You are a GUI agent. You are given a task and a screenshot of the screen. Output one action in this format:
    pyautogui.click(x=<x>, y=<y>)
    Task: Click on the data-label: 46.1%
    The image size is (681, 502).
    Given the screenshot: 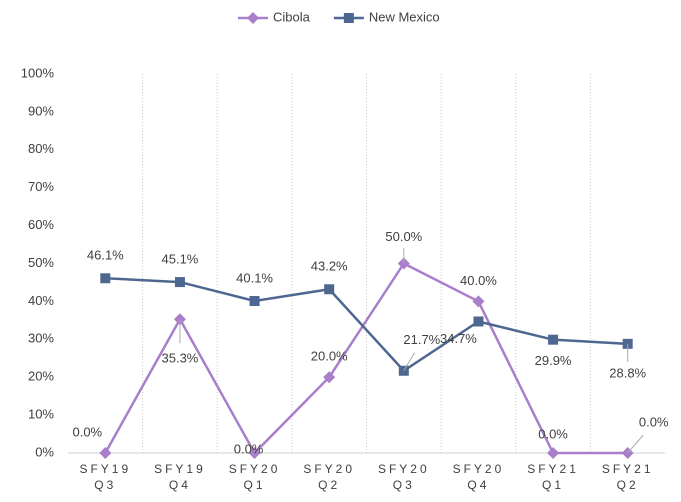 What is the action you would take?
    pyautogui.click(x=105, y=255)
    